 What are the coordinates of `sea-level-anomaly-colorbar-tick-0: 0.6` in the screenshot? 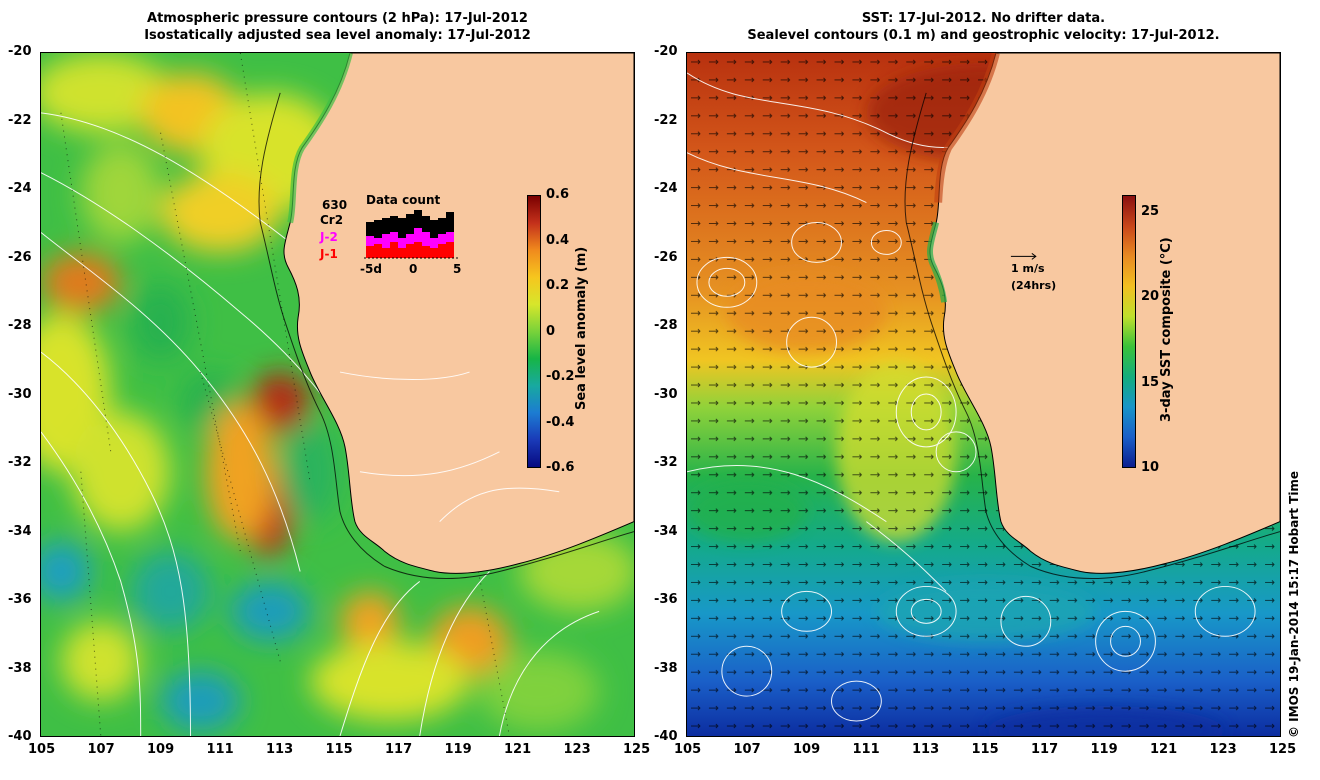 It's located at (558, 194).